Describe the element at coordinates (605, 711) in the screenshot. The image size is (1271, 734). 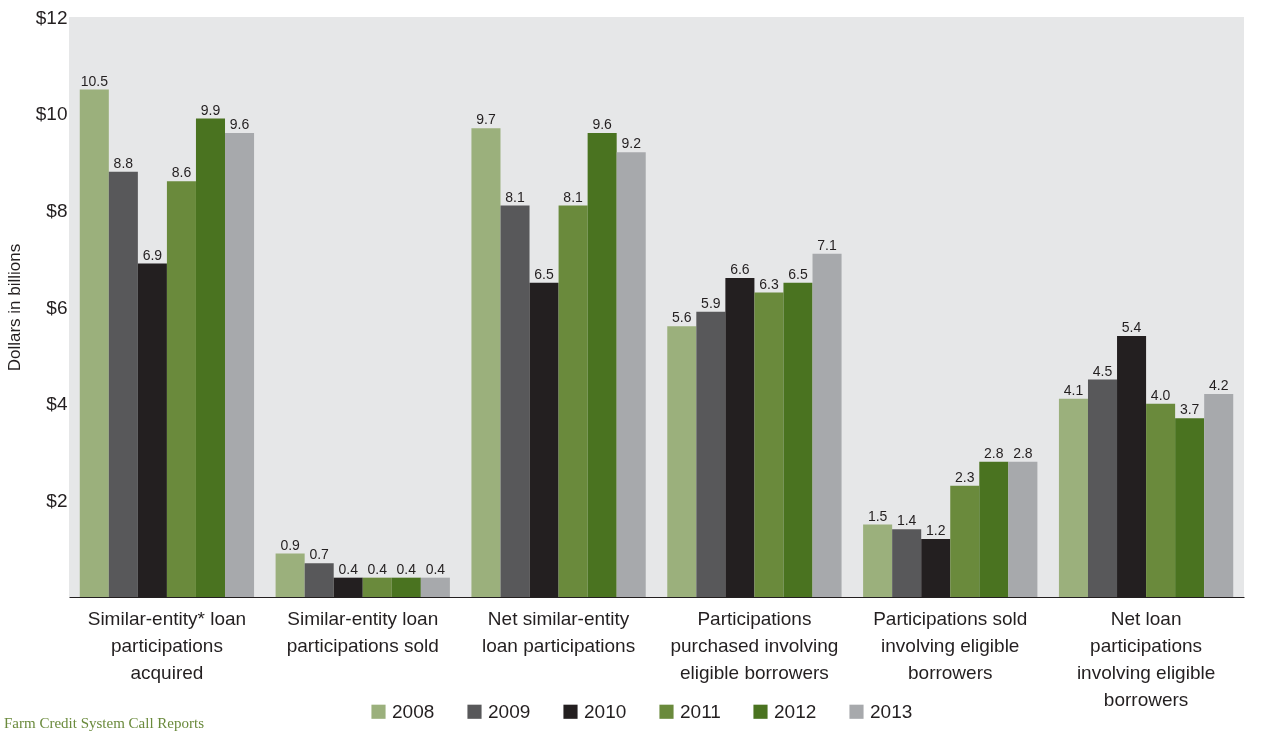
I see `legend-label: 2010` at that location.